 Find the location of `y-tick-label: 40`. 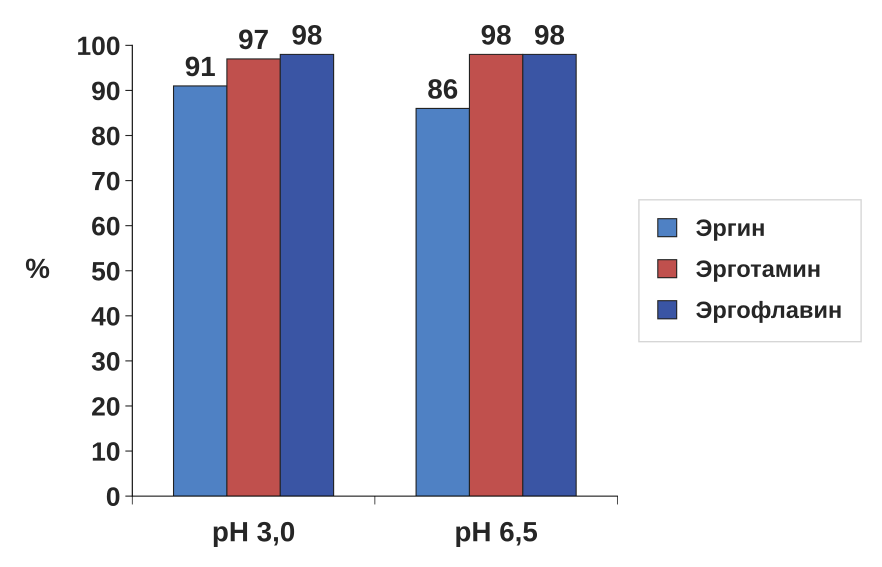

y-tick-label: 40 is located at coordinates (106, 316).